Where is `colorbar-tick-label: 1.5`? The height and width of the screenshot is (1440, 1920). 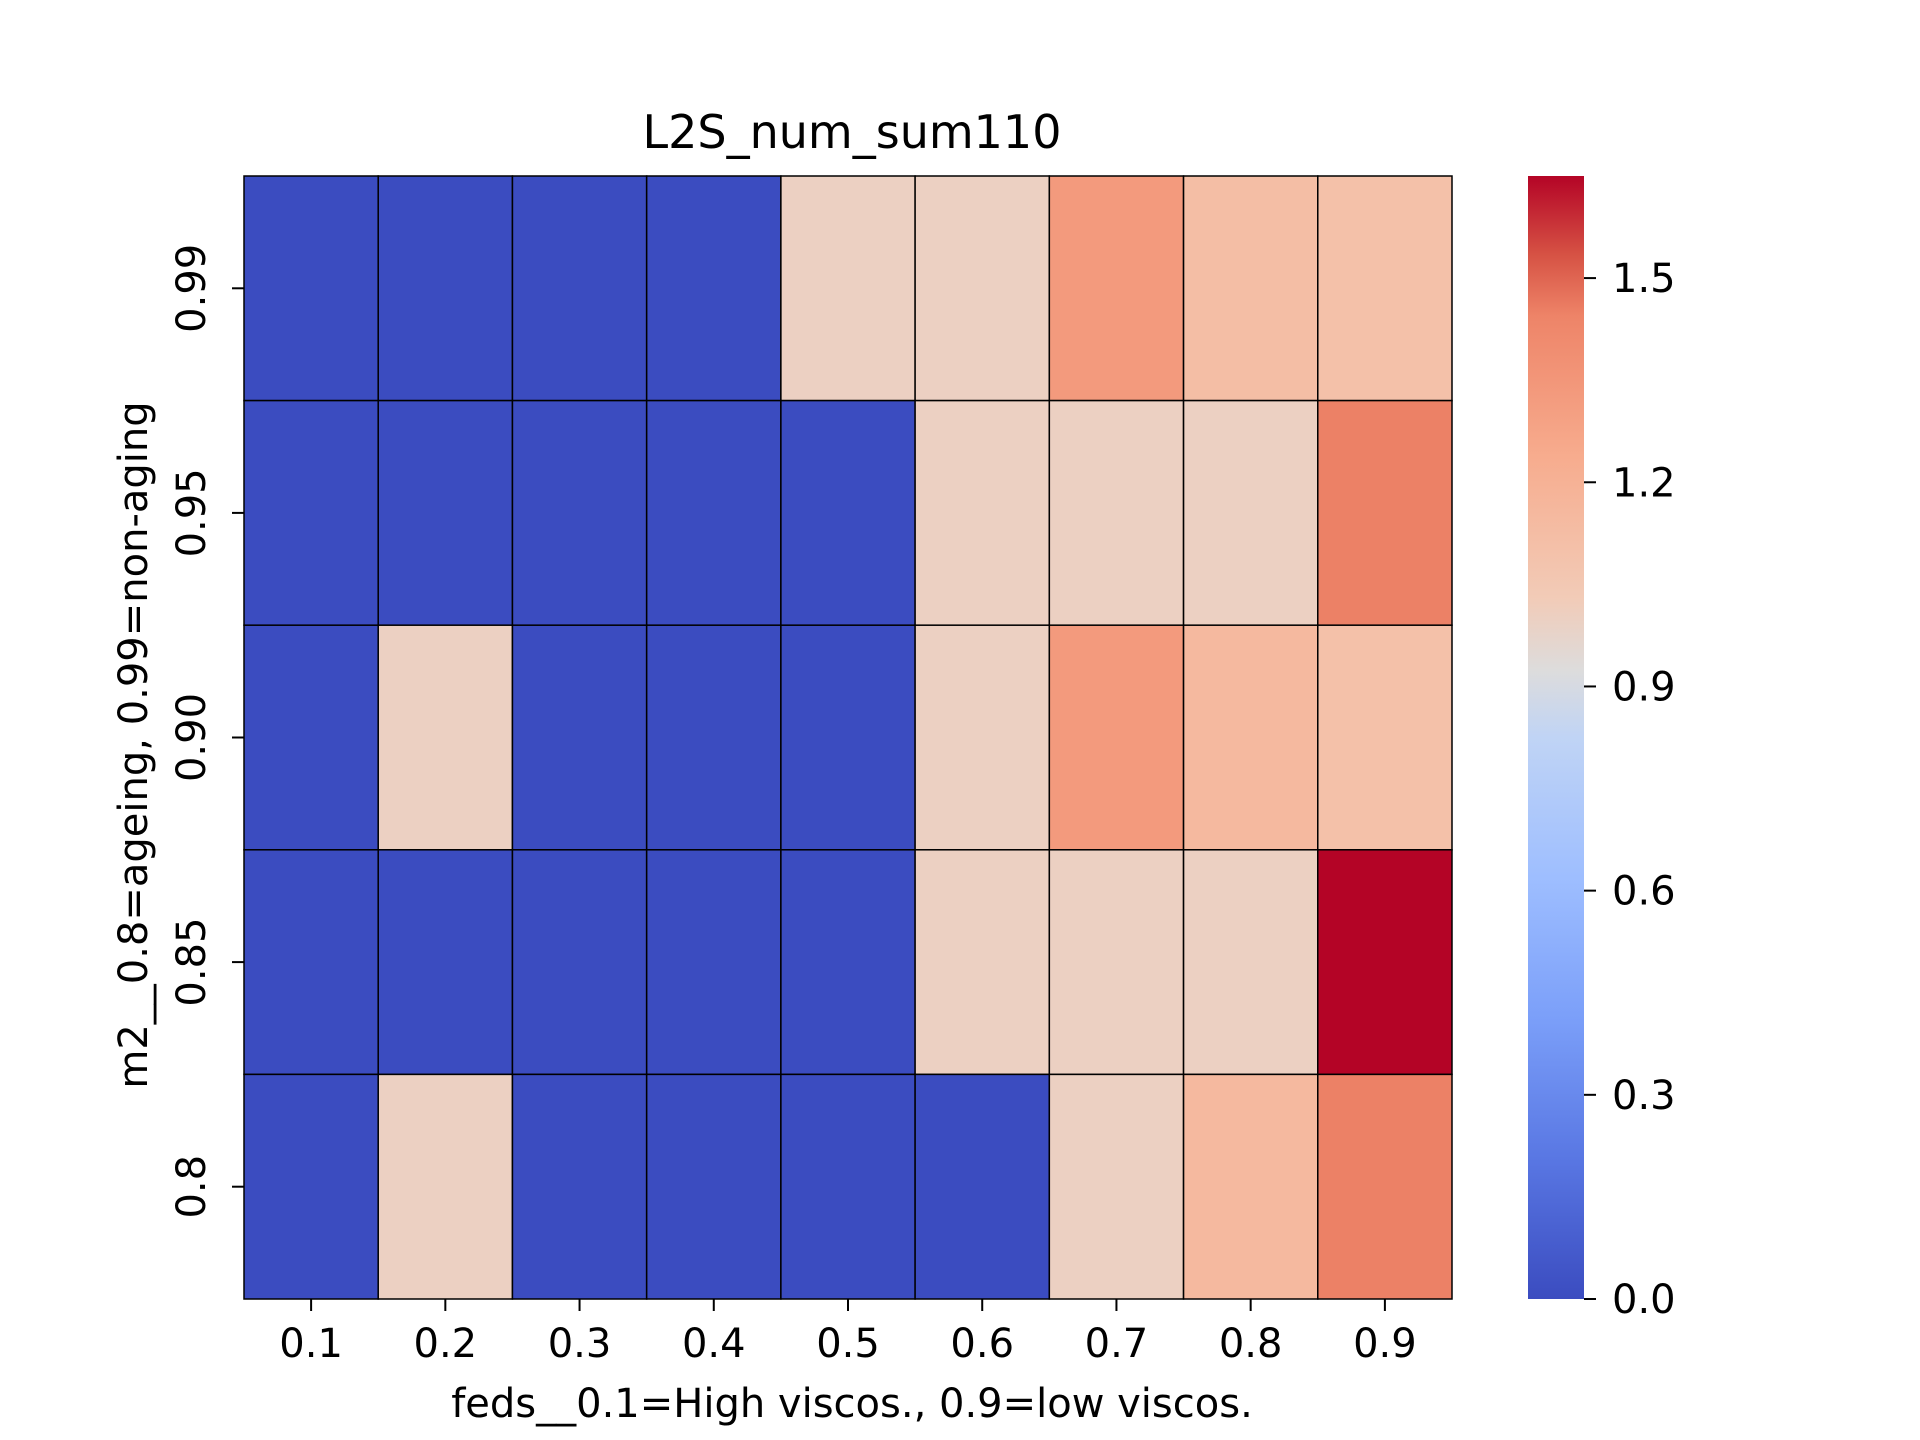 colorbar-tick-label: 1.5 is located at coordinates (1644, 279).